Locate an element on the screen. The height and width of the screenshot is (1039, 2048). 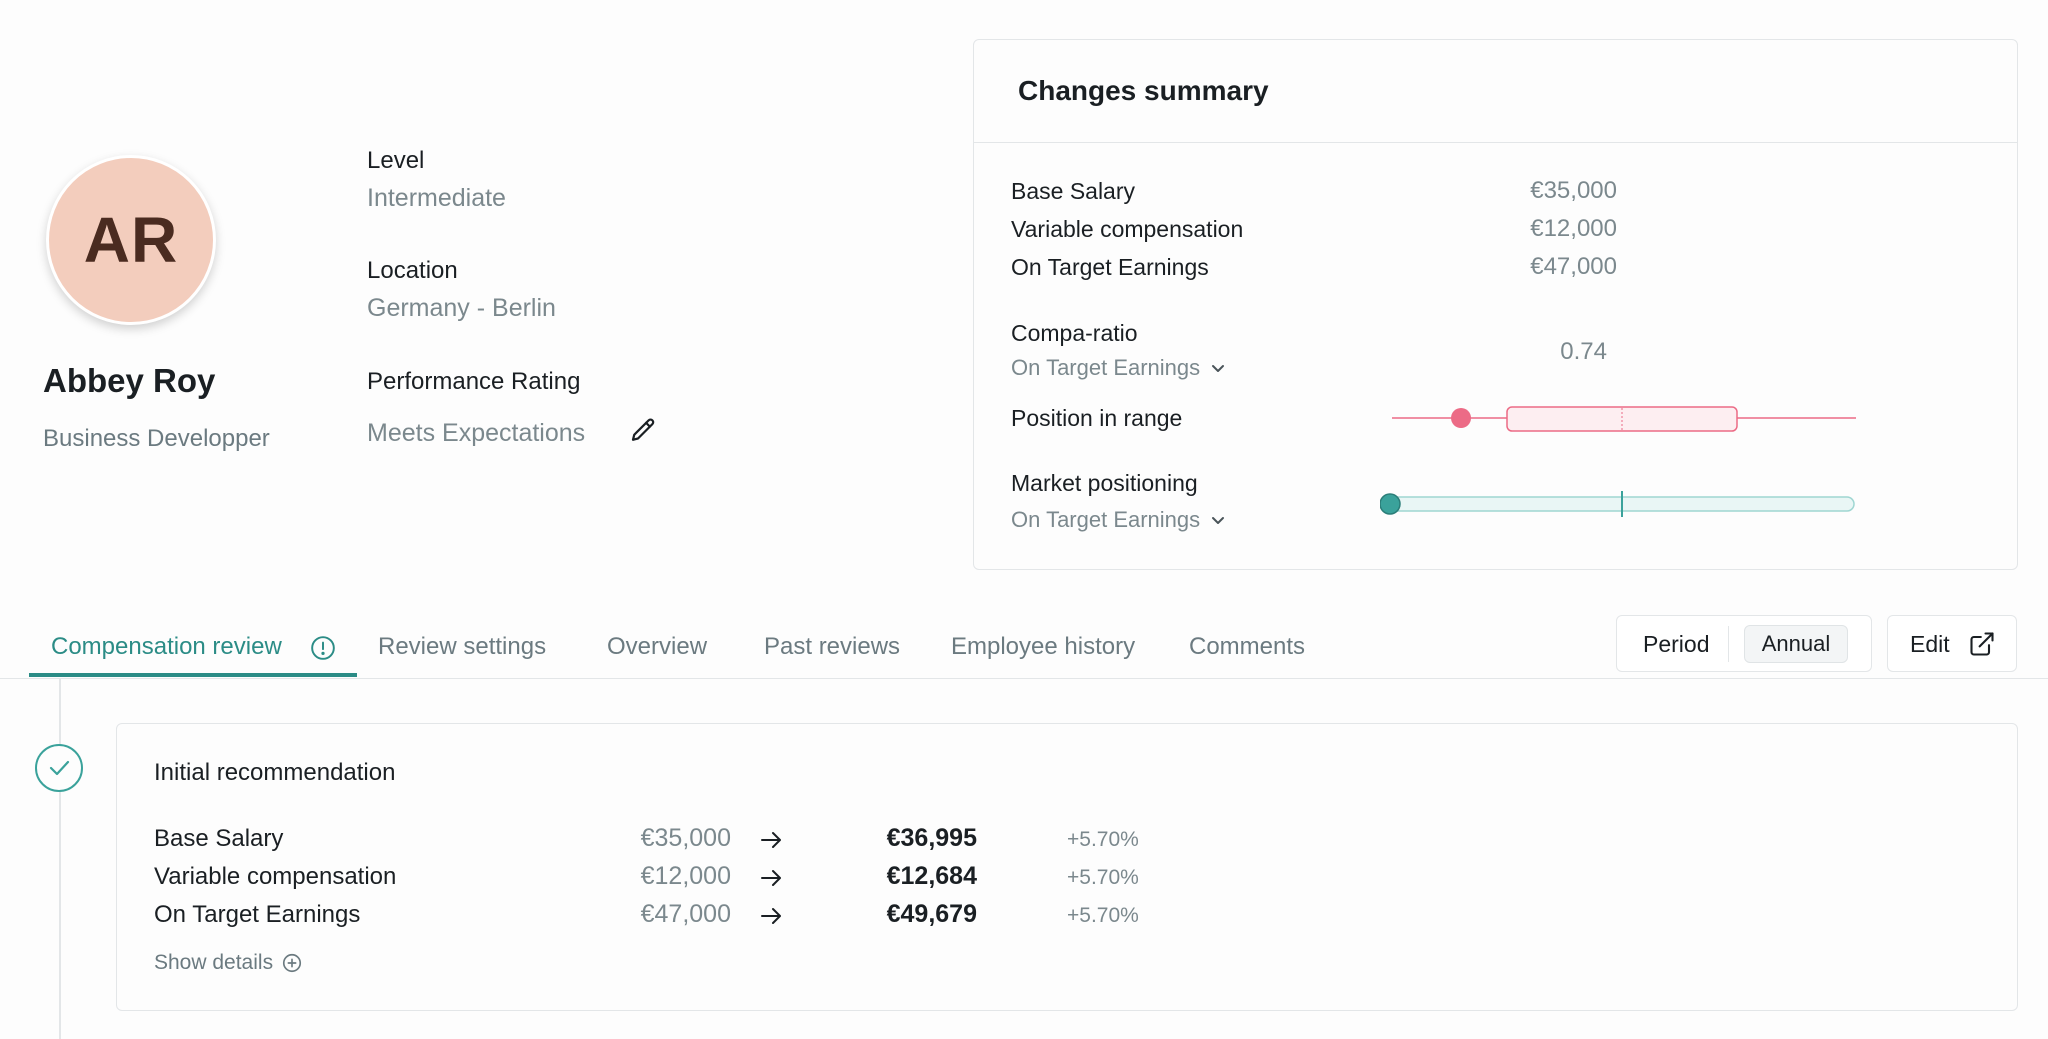
period-divider is located at coordinates (1728, 644).